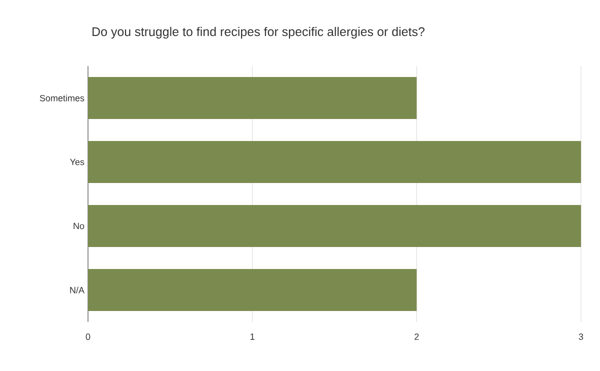 This screenshot has height=371, width=600. What do you see at coordinates (77, 162) in the screenshot?
I see `y-tick-label: Yes` at bounding box center [77, 162].